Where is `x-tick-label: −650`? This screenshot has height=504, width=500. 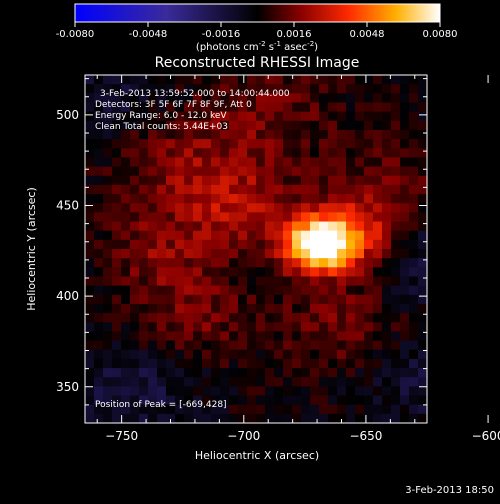
x-tick-label: −650 is located at coordinates (365, 436).